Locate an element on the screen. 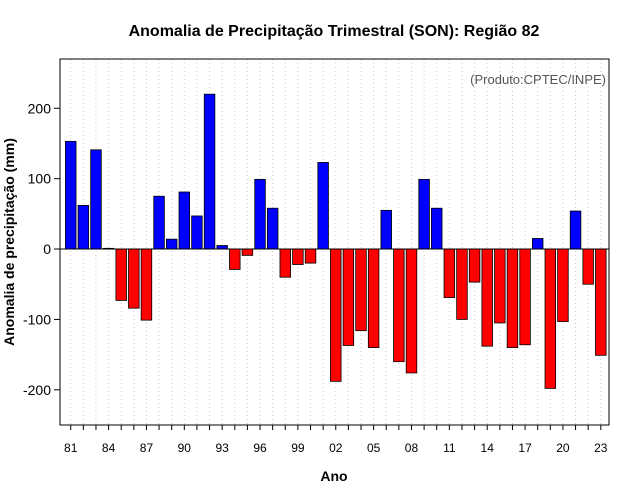  x-tick-label: 81 is located at coordinates (71, 448).